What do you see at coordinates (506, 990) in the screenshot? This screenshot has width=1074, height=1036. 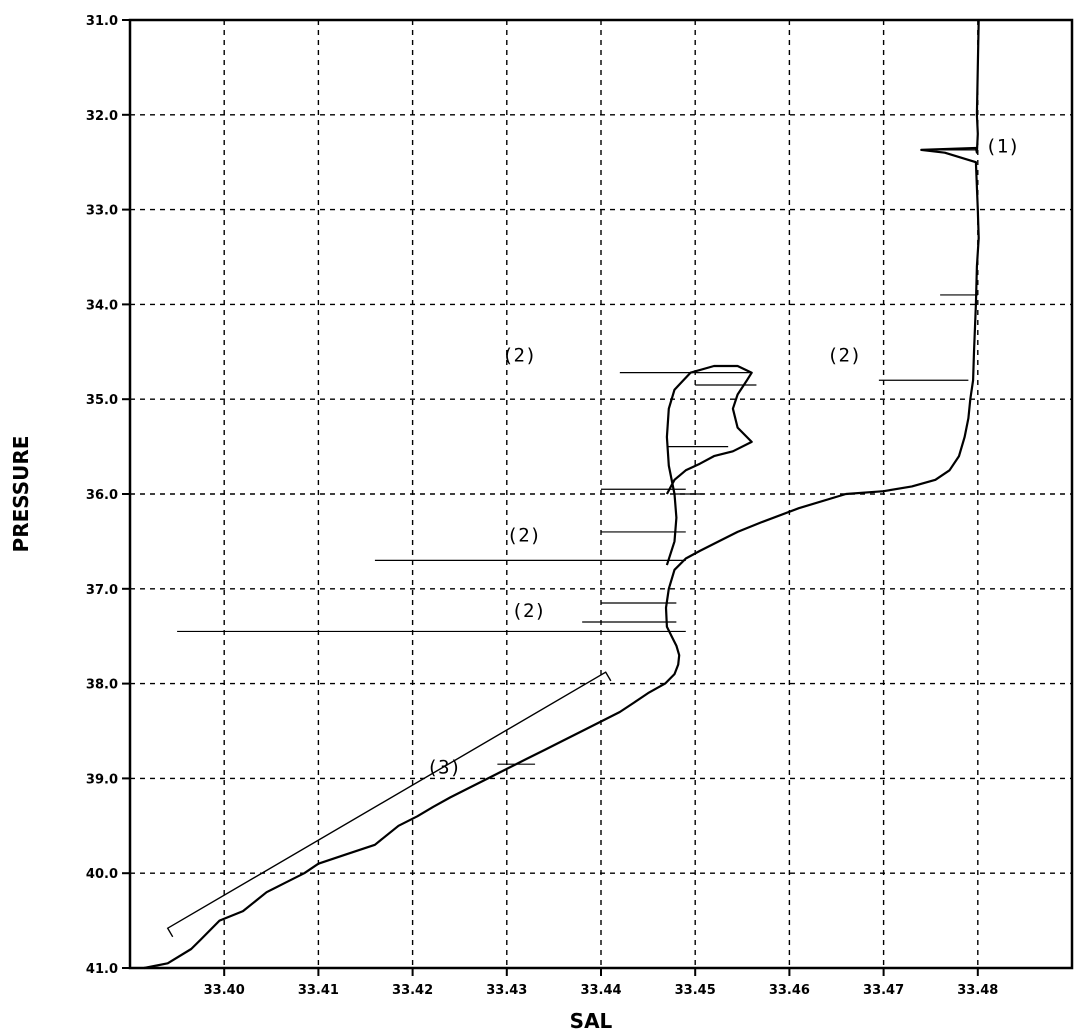 I see `x-tick-label: 33.43` at bounding box center [506, 990].